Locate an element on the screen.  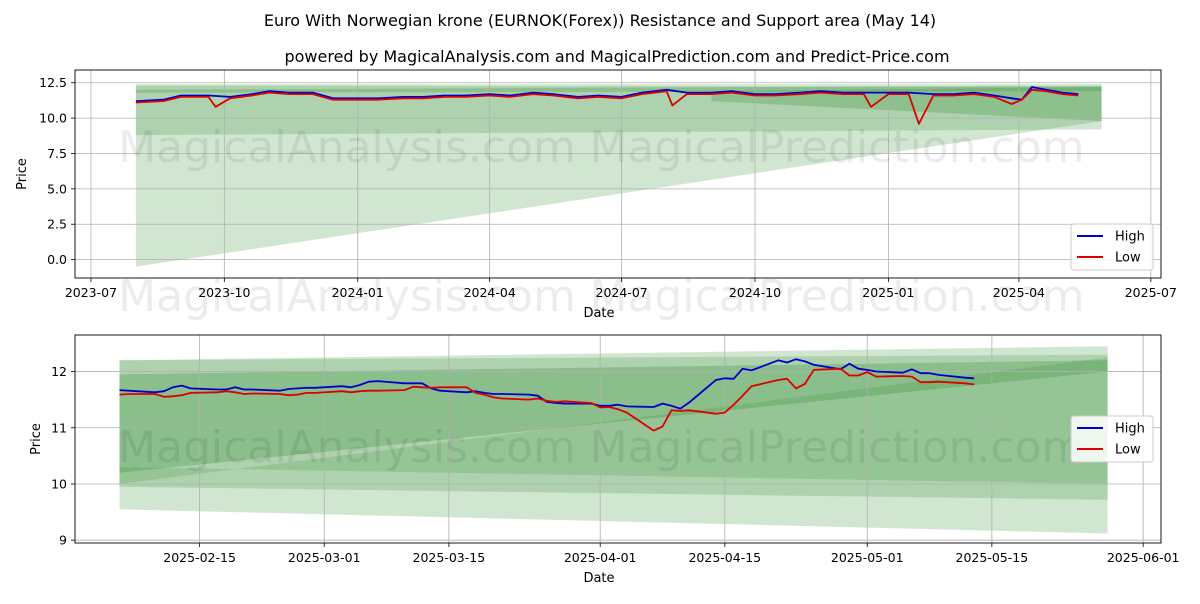
mid-watermark-1: MagicalPrediction.com is located at coordinates (837, 296).